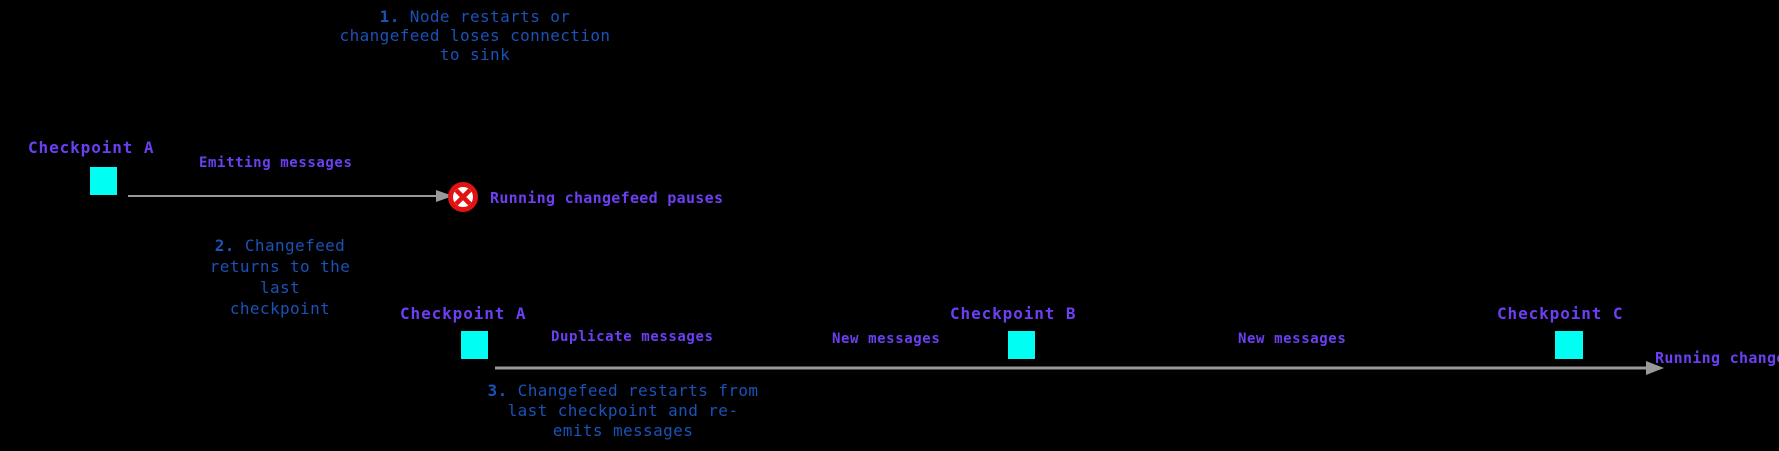 This screenshot has width=1779, height=451. I want to click on checkpoint-c-label: Checkpoint C, so click(1560, 313).